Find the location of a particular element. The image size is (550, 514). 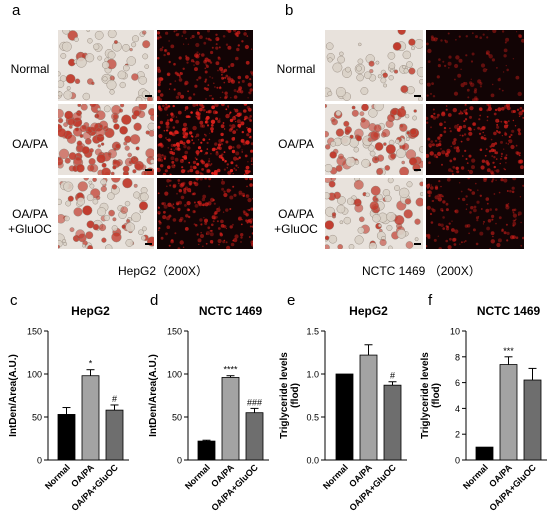

significance-mark: *** is located at coordinates (508, 351).